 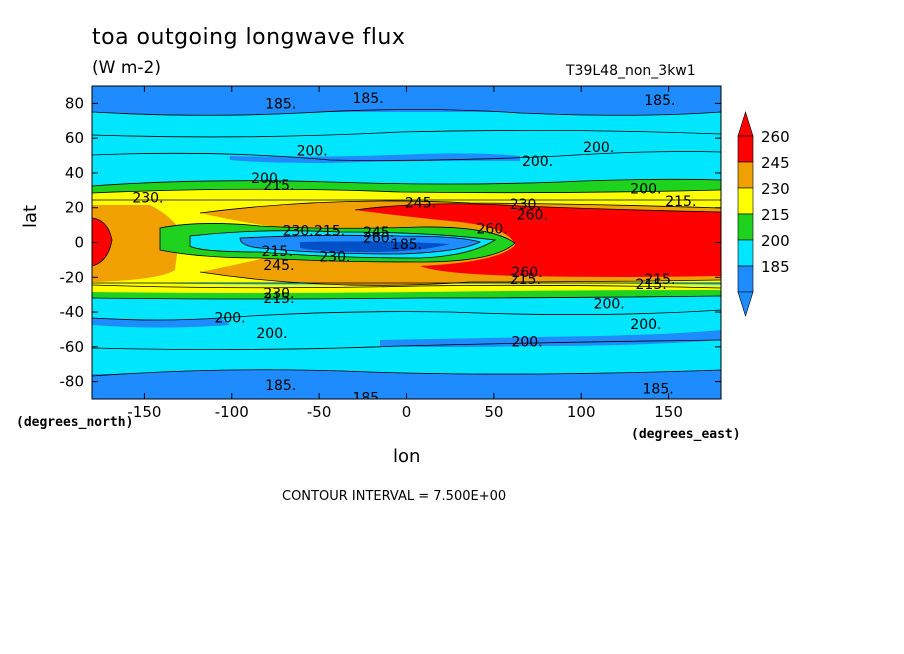 I want to click on chart-units: (W m-2), so click(x=126, y=68).